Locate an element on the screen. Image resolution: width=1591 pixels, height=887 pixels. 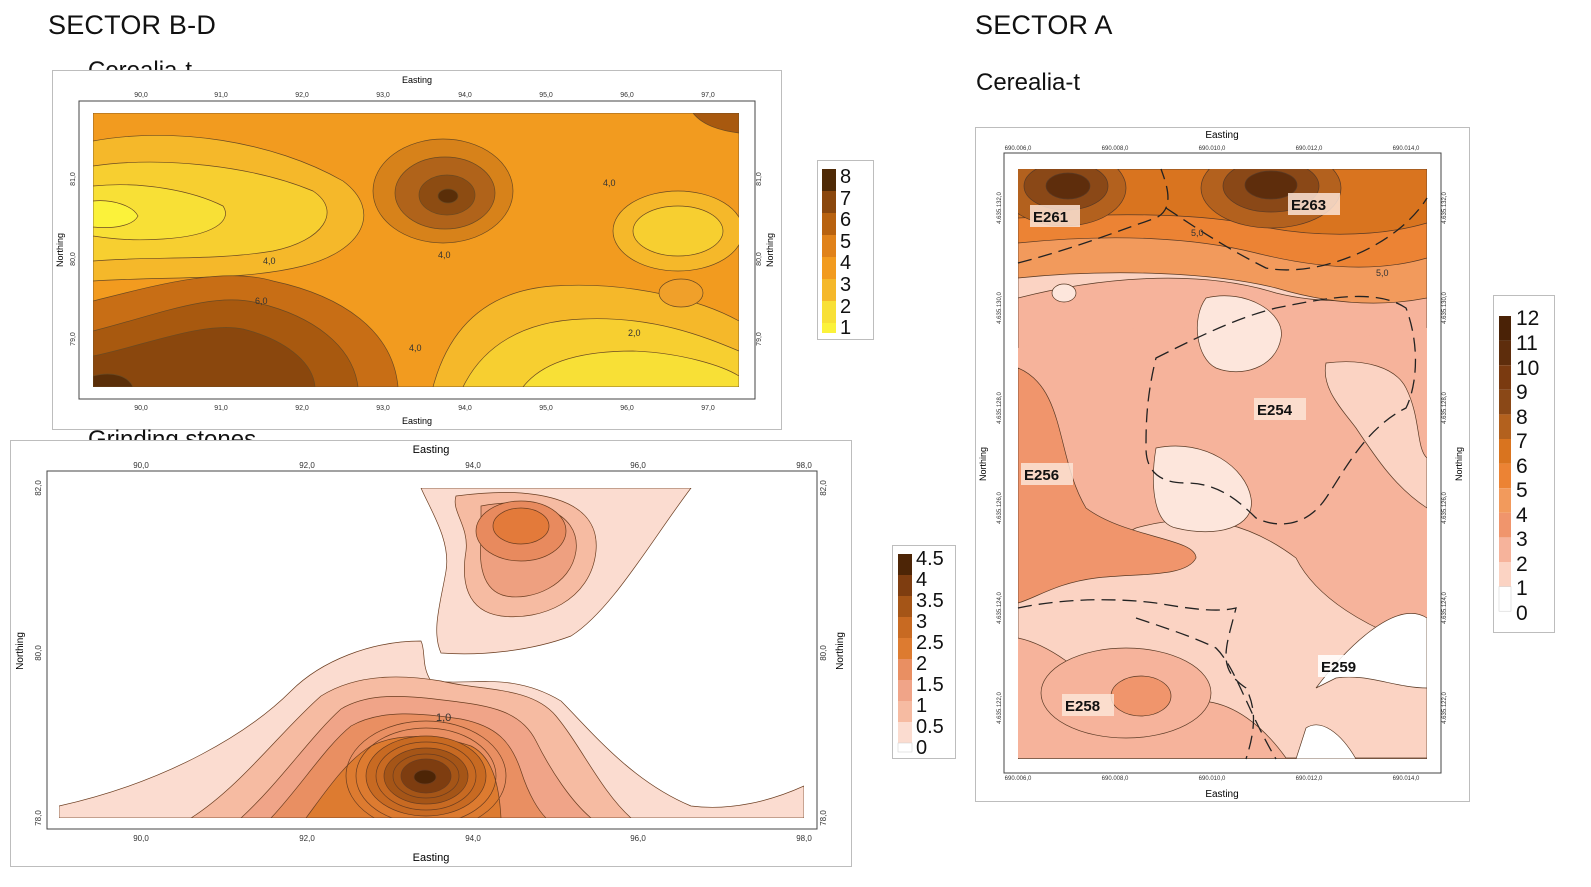
svg-text: 1.5 is located at coordinates (930, 685).